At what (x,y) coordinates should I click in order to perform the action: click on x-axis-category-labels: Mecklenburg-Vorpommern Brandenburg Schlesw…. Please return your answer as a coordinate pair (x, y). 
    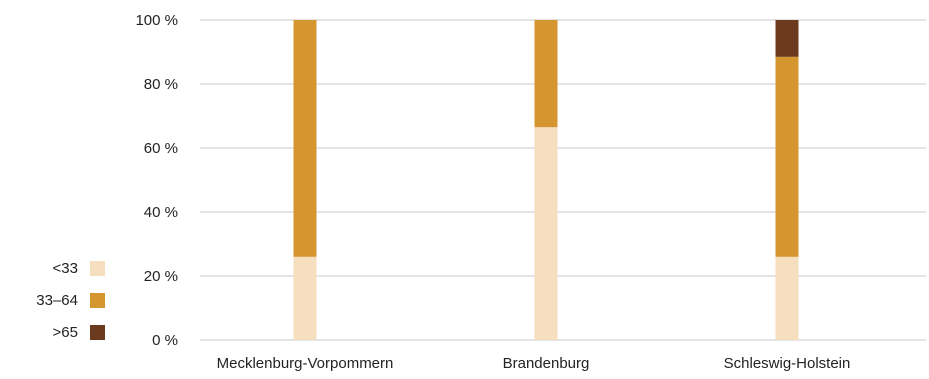
    Looking at the image, I should click on (534, 363).